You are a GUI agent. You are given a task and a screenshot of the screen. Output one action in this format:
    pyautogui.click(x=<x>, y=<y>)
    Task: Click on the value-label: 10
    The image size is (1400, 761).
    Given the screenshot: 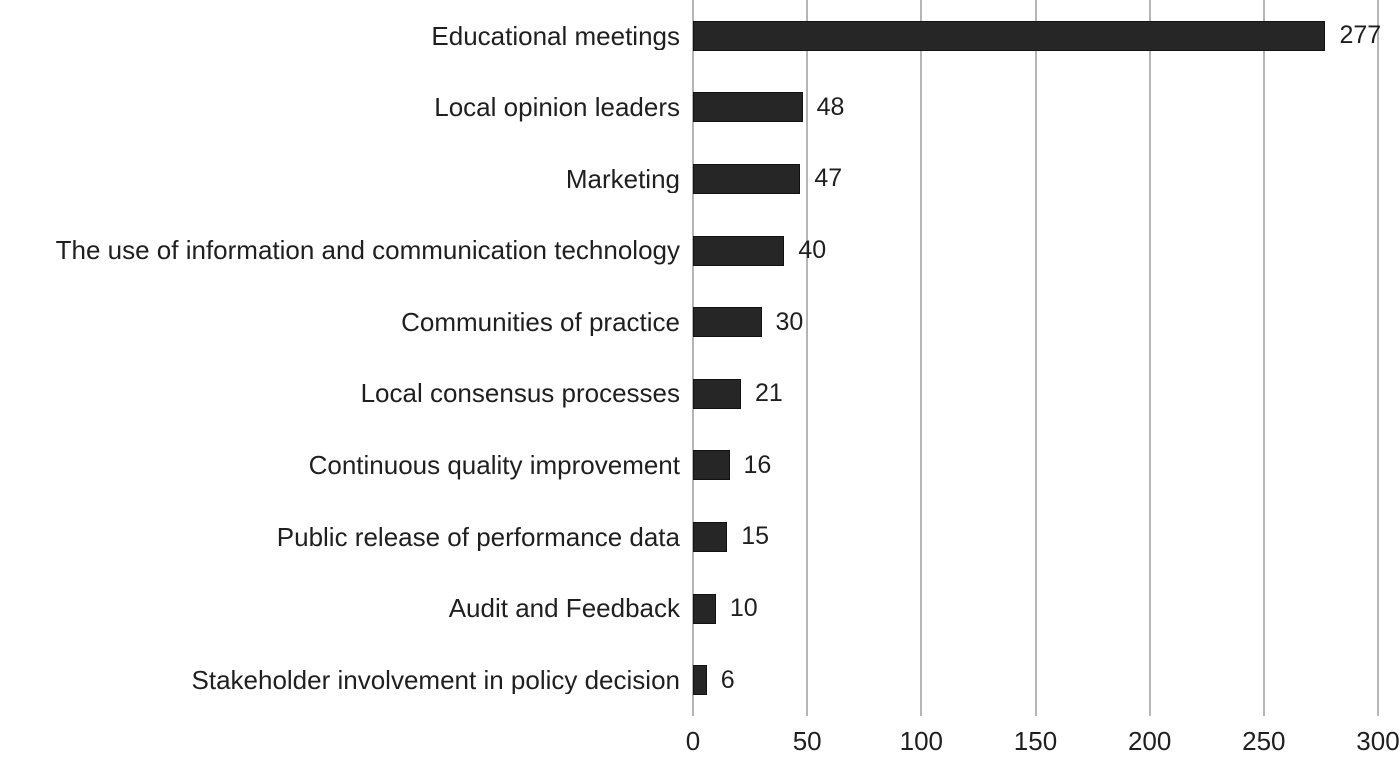 What is the action you would take?
    pyautogui.click(x=743, y=608)
    